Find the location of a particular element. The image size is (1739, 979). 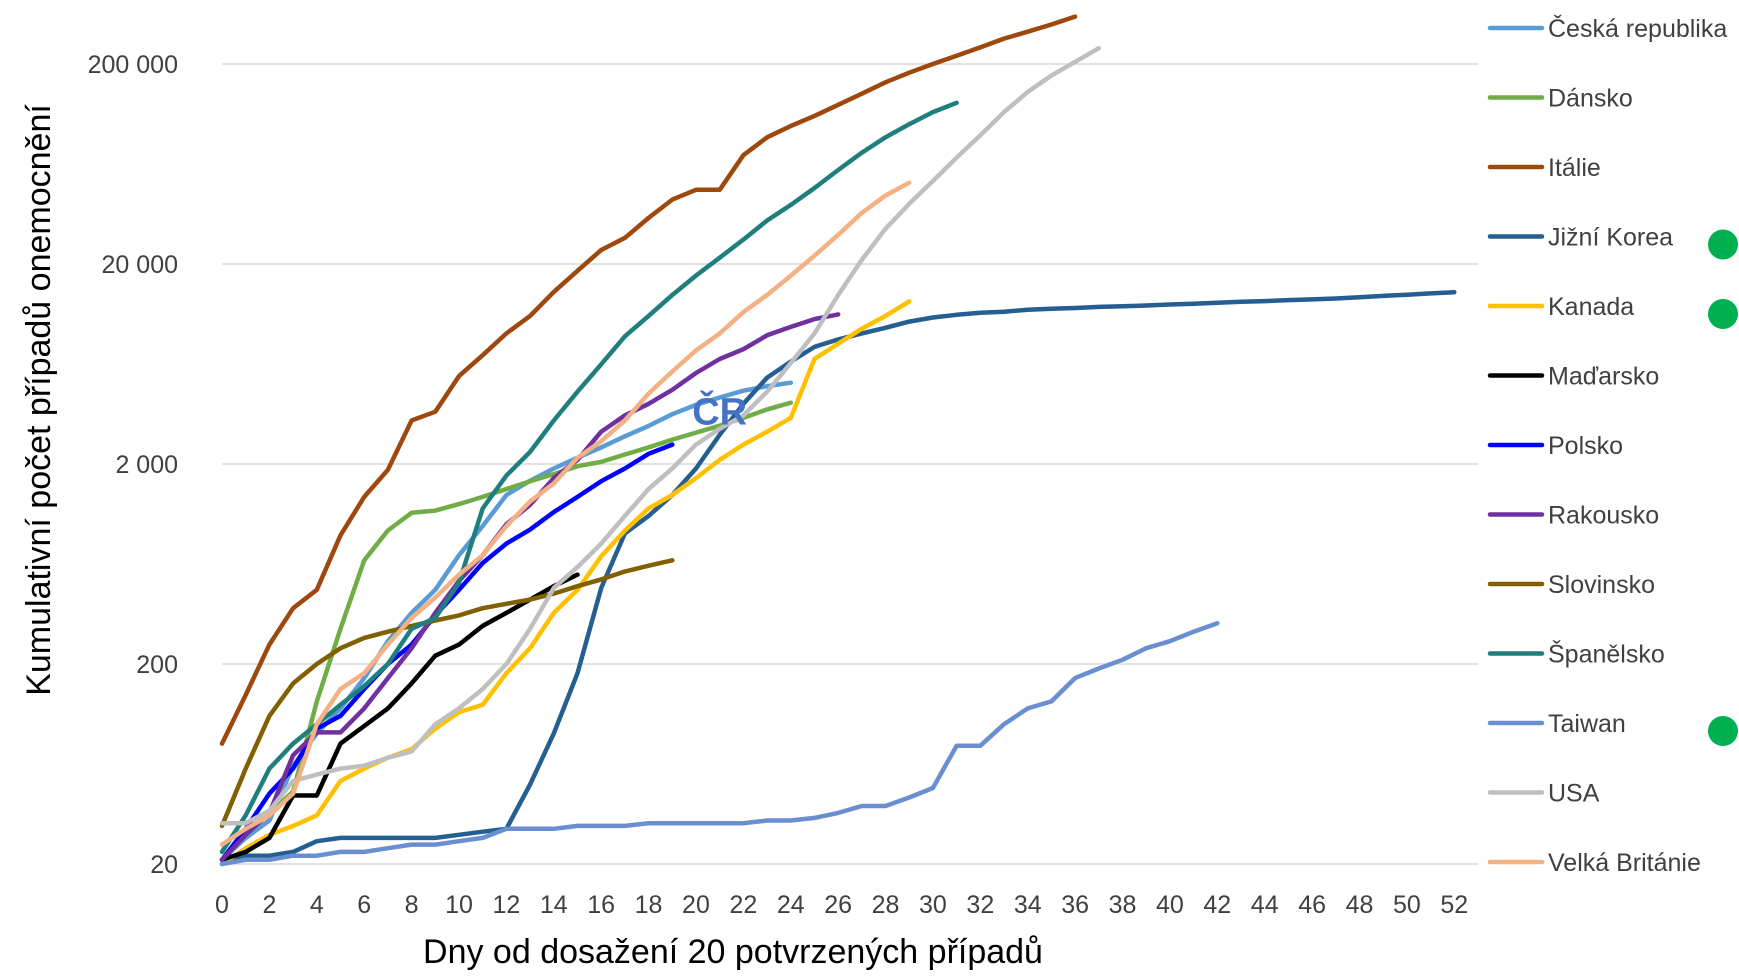

y-tick-label: 2 000 is located at coordinates (146, 465).